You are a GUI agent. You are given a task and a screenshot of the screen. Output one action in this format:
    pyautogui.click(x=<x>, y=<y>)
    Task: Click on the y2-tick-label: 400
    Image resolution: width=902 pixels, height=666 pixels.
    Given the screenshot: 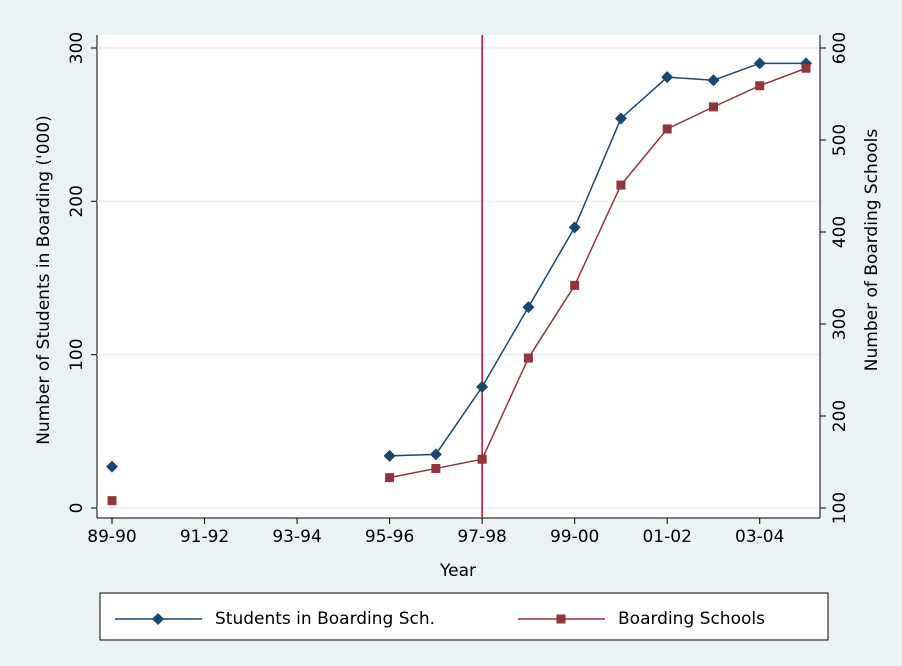 What is the action you would take?
    pyautogui.click(x=840, y=232)
    